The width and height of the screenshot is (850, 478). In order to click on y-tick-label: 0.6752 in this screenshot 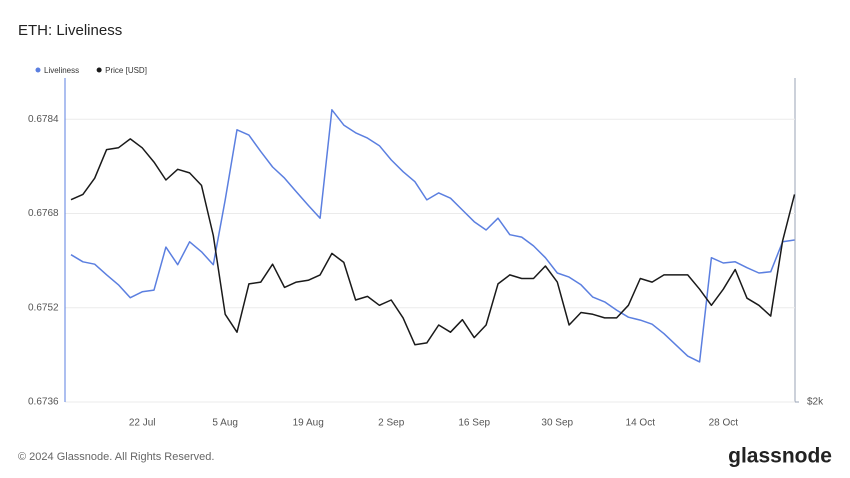, I will do `click(43, 307)`.